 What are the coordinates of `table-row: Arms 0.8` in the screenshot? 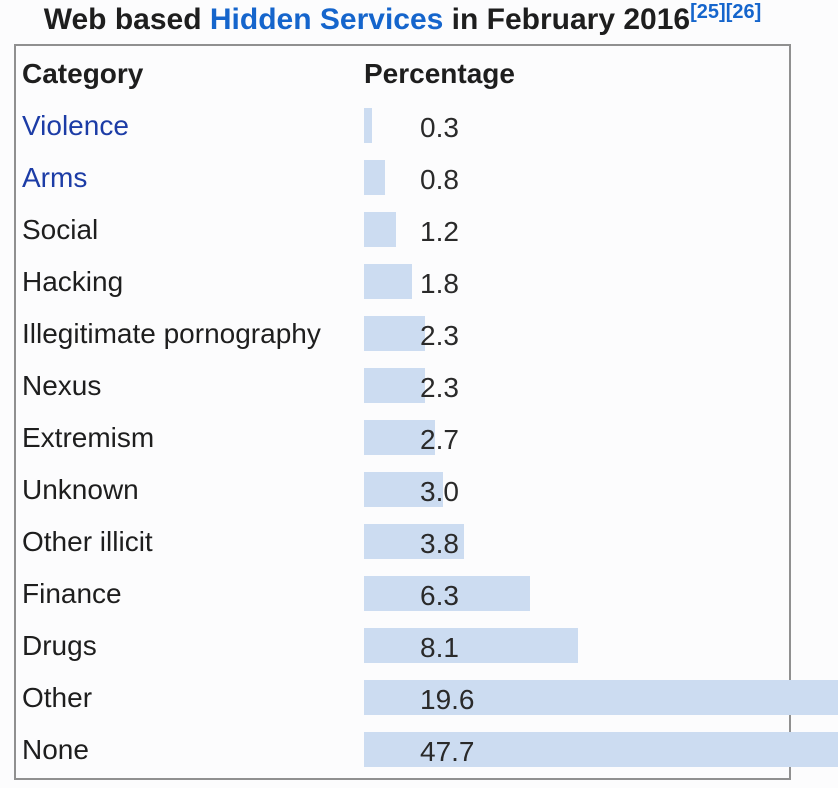 It's located at (402, 178).